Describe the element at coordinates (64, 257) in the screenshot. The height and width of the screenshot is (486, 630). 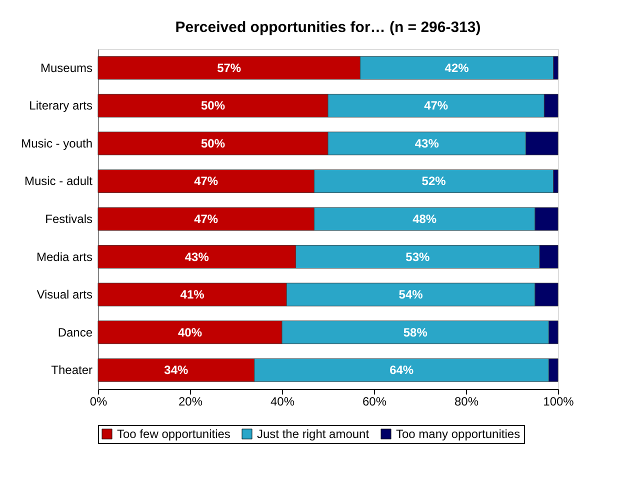
I see `y-tick-label: Media arts` at that location.